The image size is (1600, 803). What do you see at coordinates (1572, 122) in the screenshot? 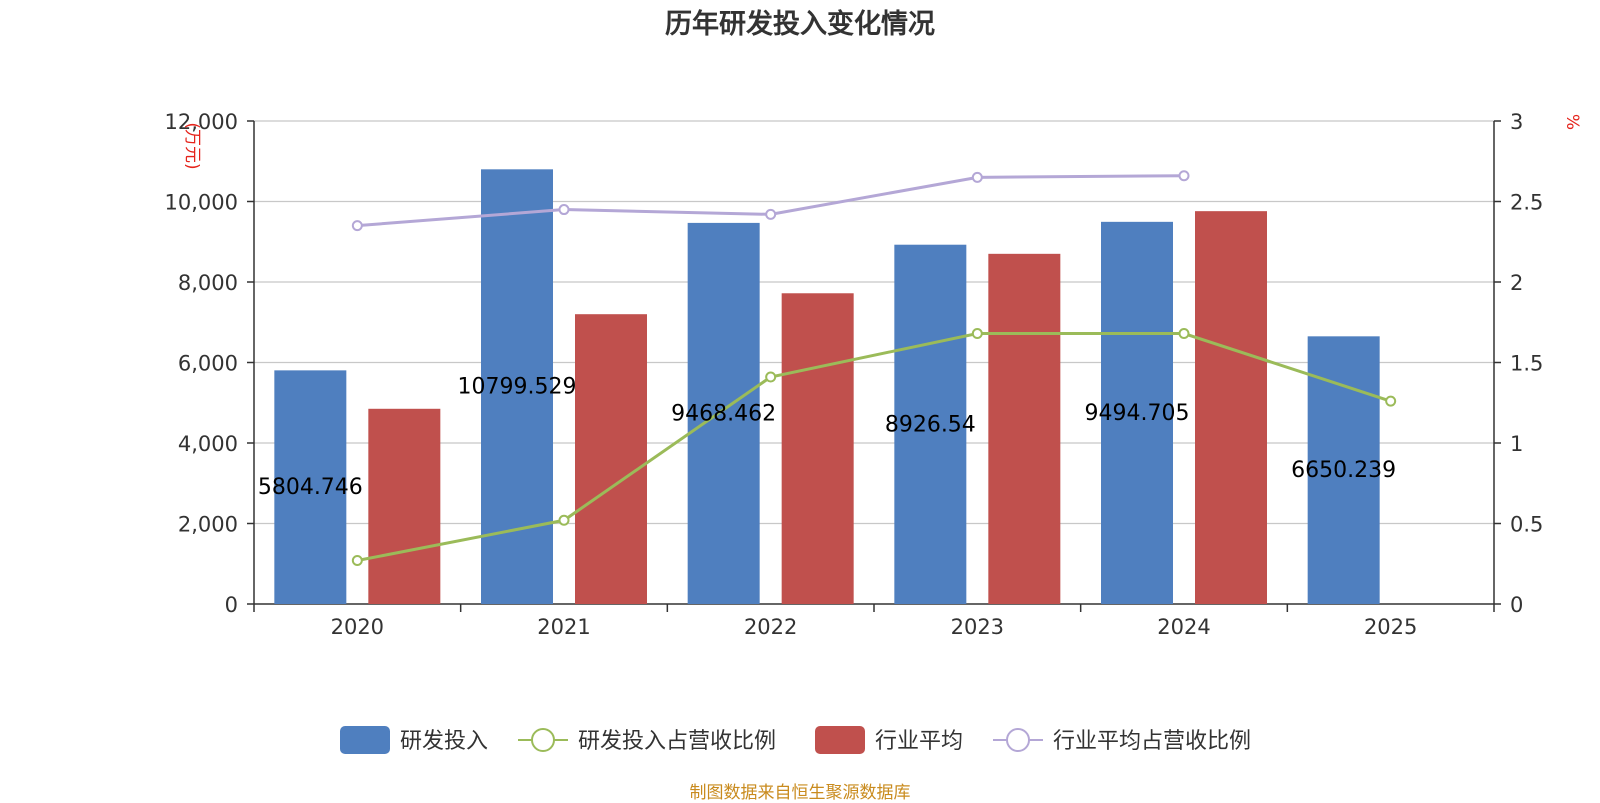
I see `y-right-unit-label: %` at bounding box center [1572, 122].